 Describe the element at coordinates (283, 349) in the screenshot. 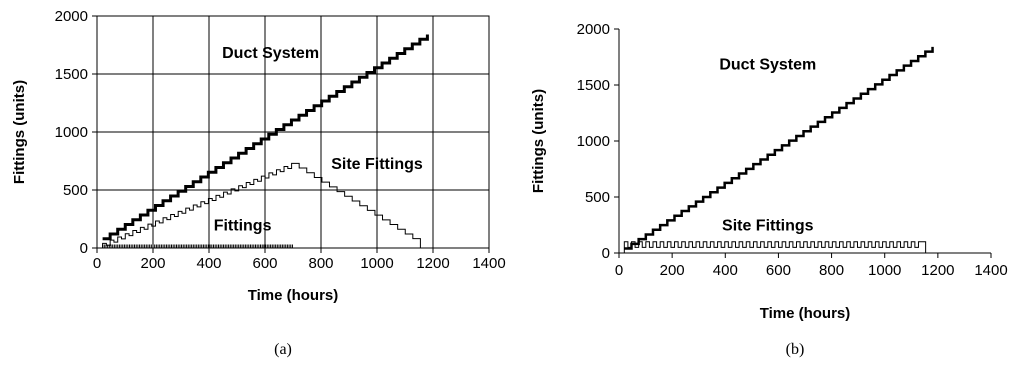

I see `panel-caption: (a)` at that location.